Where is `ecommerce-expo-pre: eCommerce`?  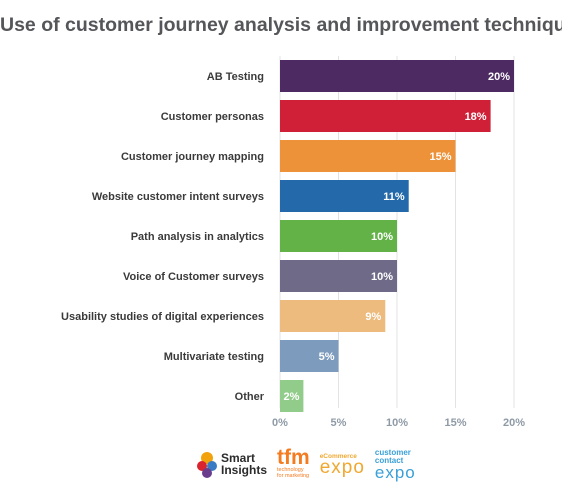 ecommerce-expo-pre: eCommerce is located at coordinates (338, 456).